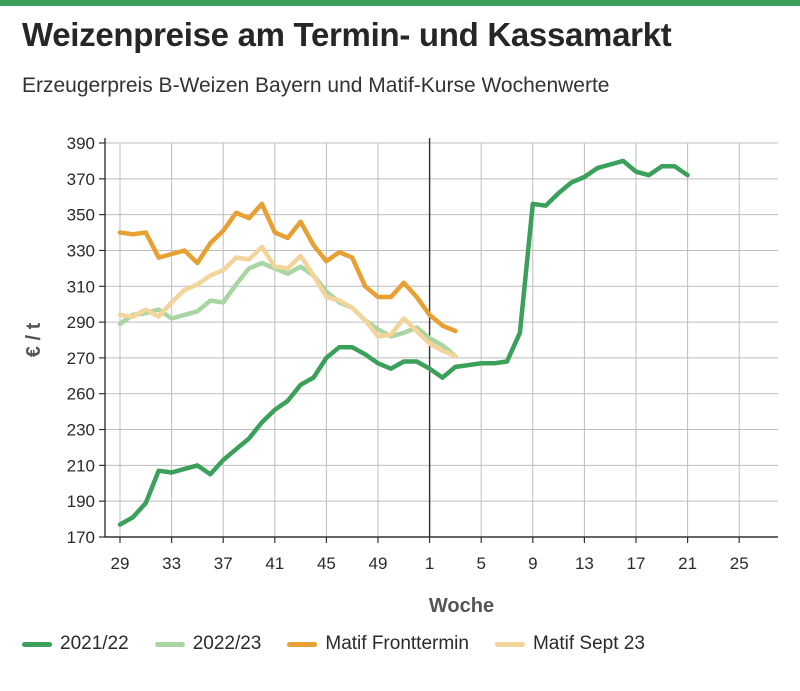  Describe the element at coordinates (81, 250) in the screenshot. I see `y-tick-label: 330` at that location.